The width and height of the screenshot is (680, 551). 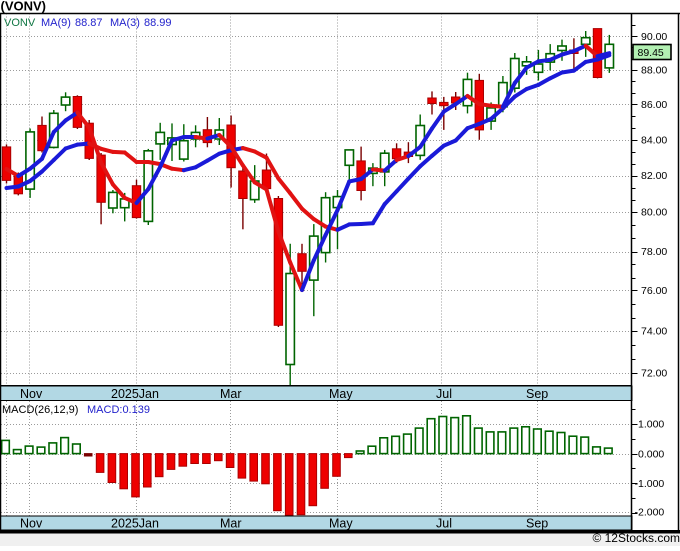 What do you see at coordinates (654, 291) in the screenshot?
I see `svg-text: 76.00` at bounding box center [654, 291].